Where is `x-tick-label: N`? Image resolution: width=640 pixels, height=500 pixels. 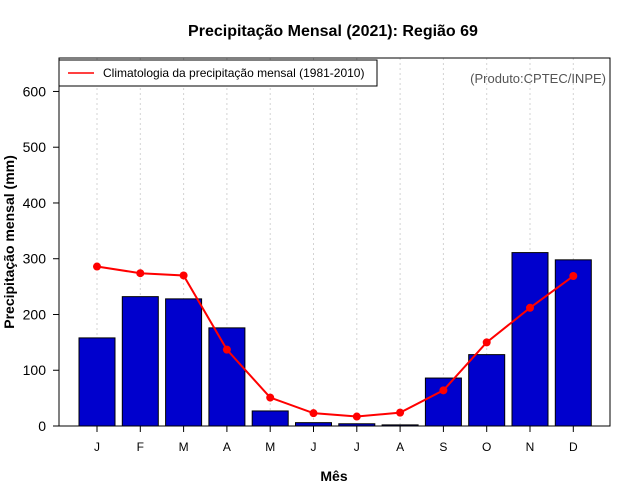
x-tick-label: N is located at coordinates (530, 447).